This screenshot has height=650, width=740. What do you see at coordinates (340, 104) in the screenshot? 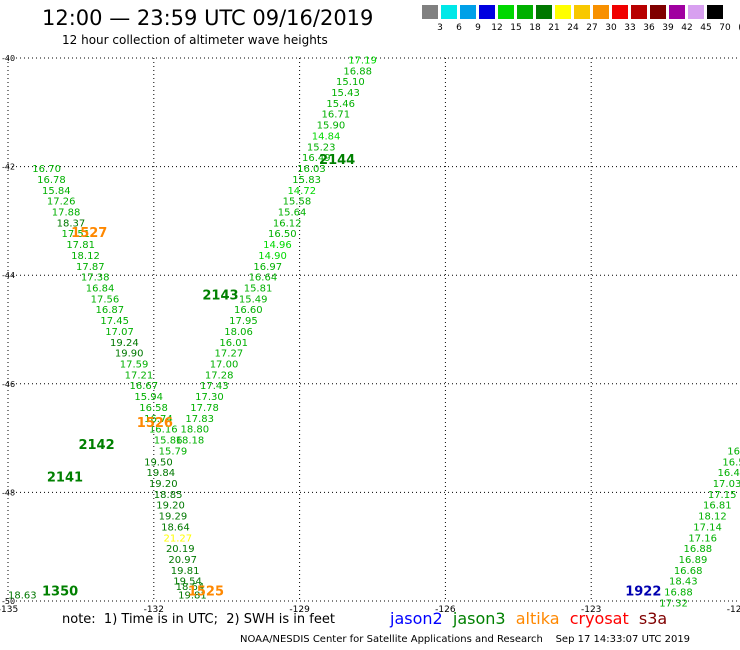
I see `wave-height-value: 15.46` at bounding box center [340, 104].